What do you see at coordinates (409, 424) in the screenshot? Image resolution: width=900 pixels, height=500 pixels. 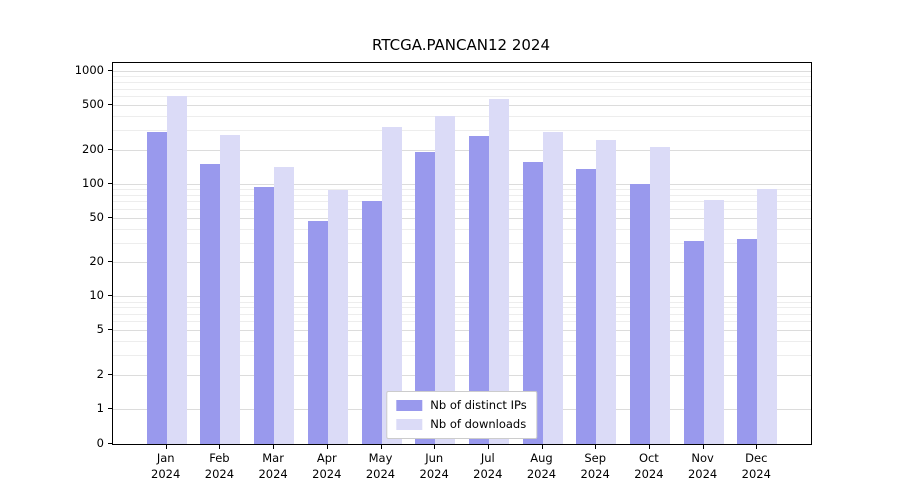 I see `legend-swatch-downloads` at bounding box center [409, 424].